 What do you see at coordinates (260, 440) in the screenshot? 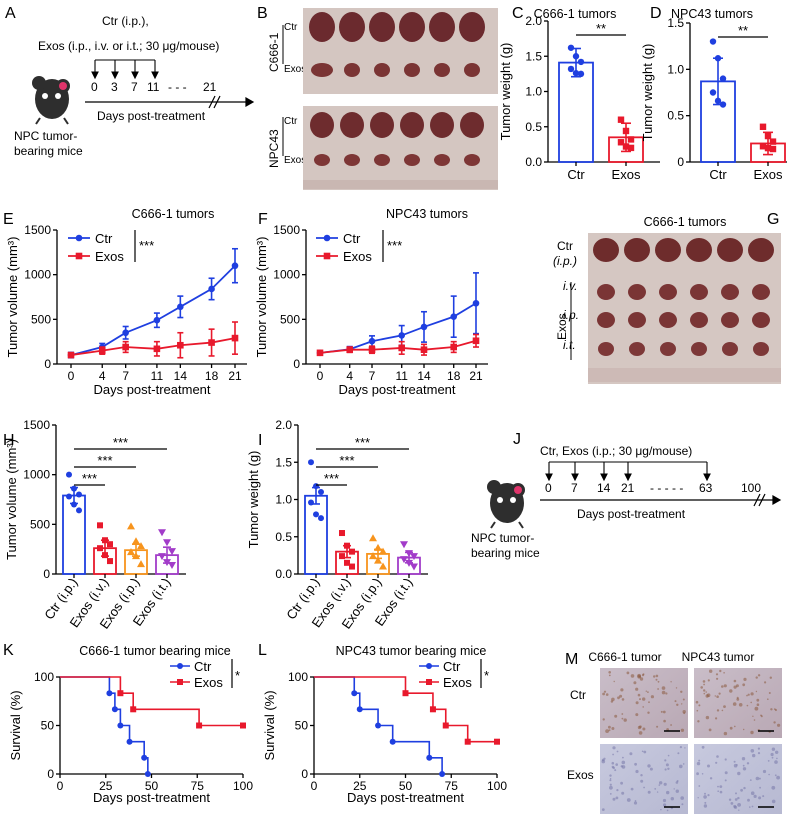
I see `panel-label-i: I` at bounding box center [260, 440].